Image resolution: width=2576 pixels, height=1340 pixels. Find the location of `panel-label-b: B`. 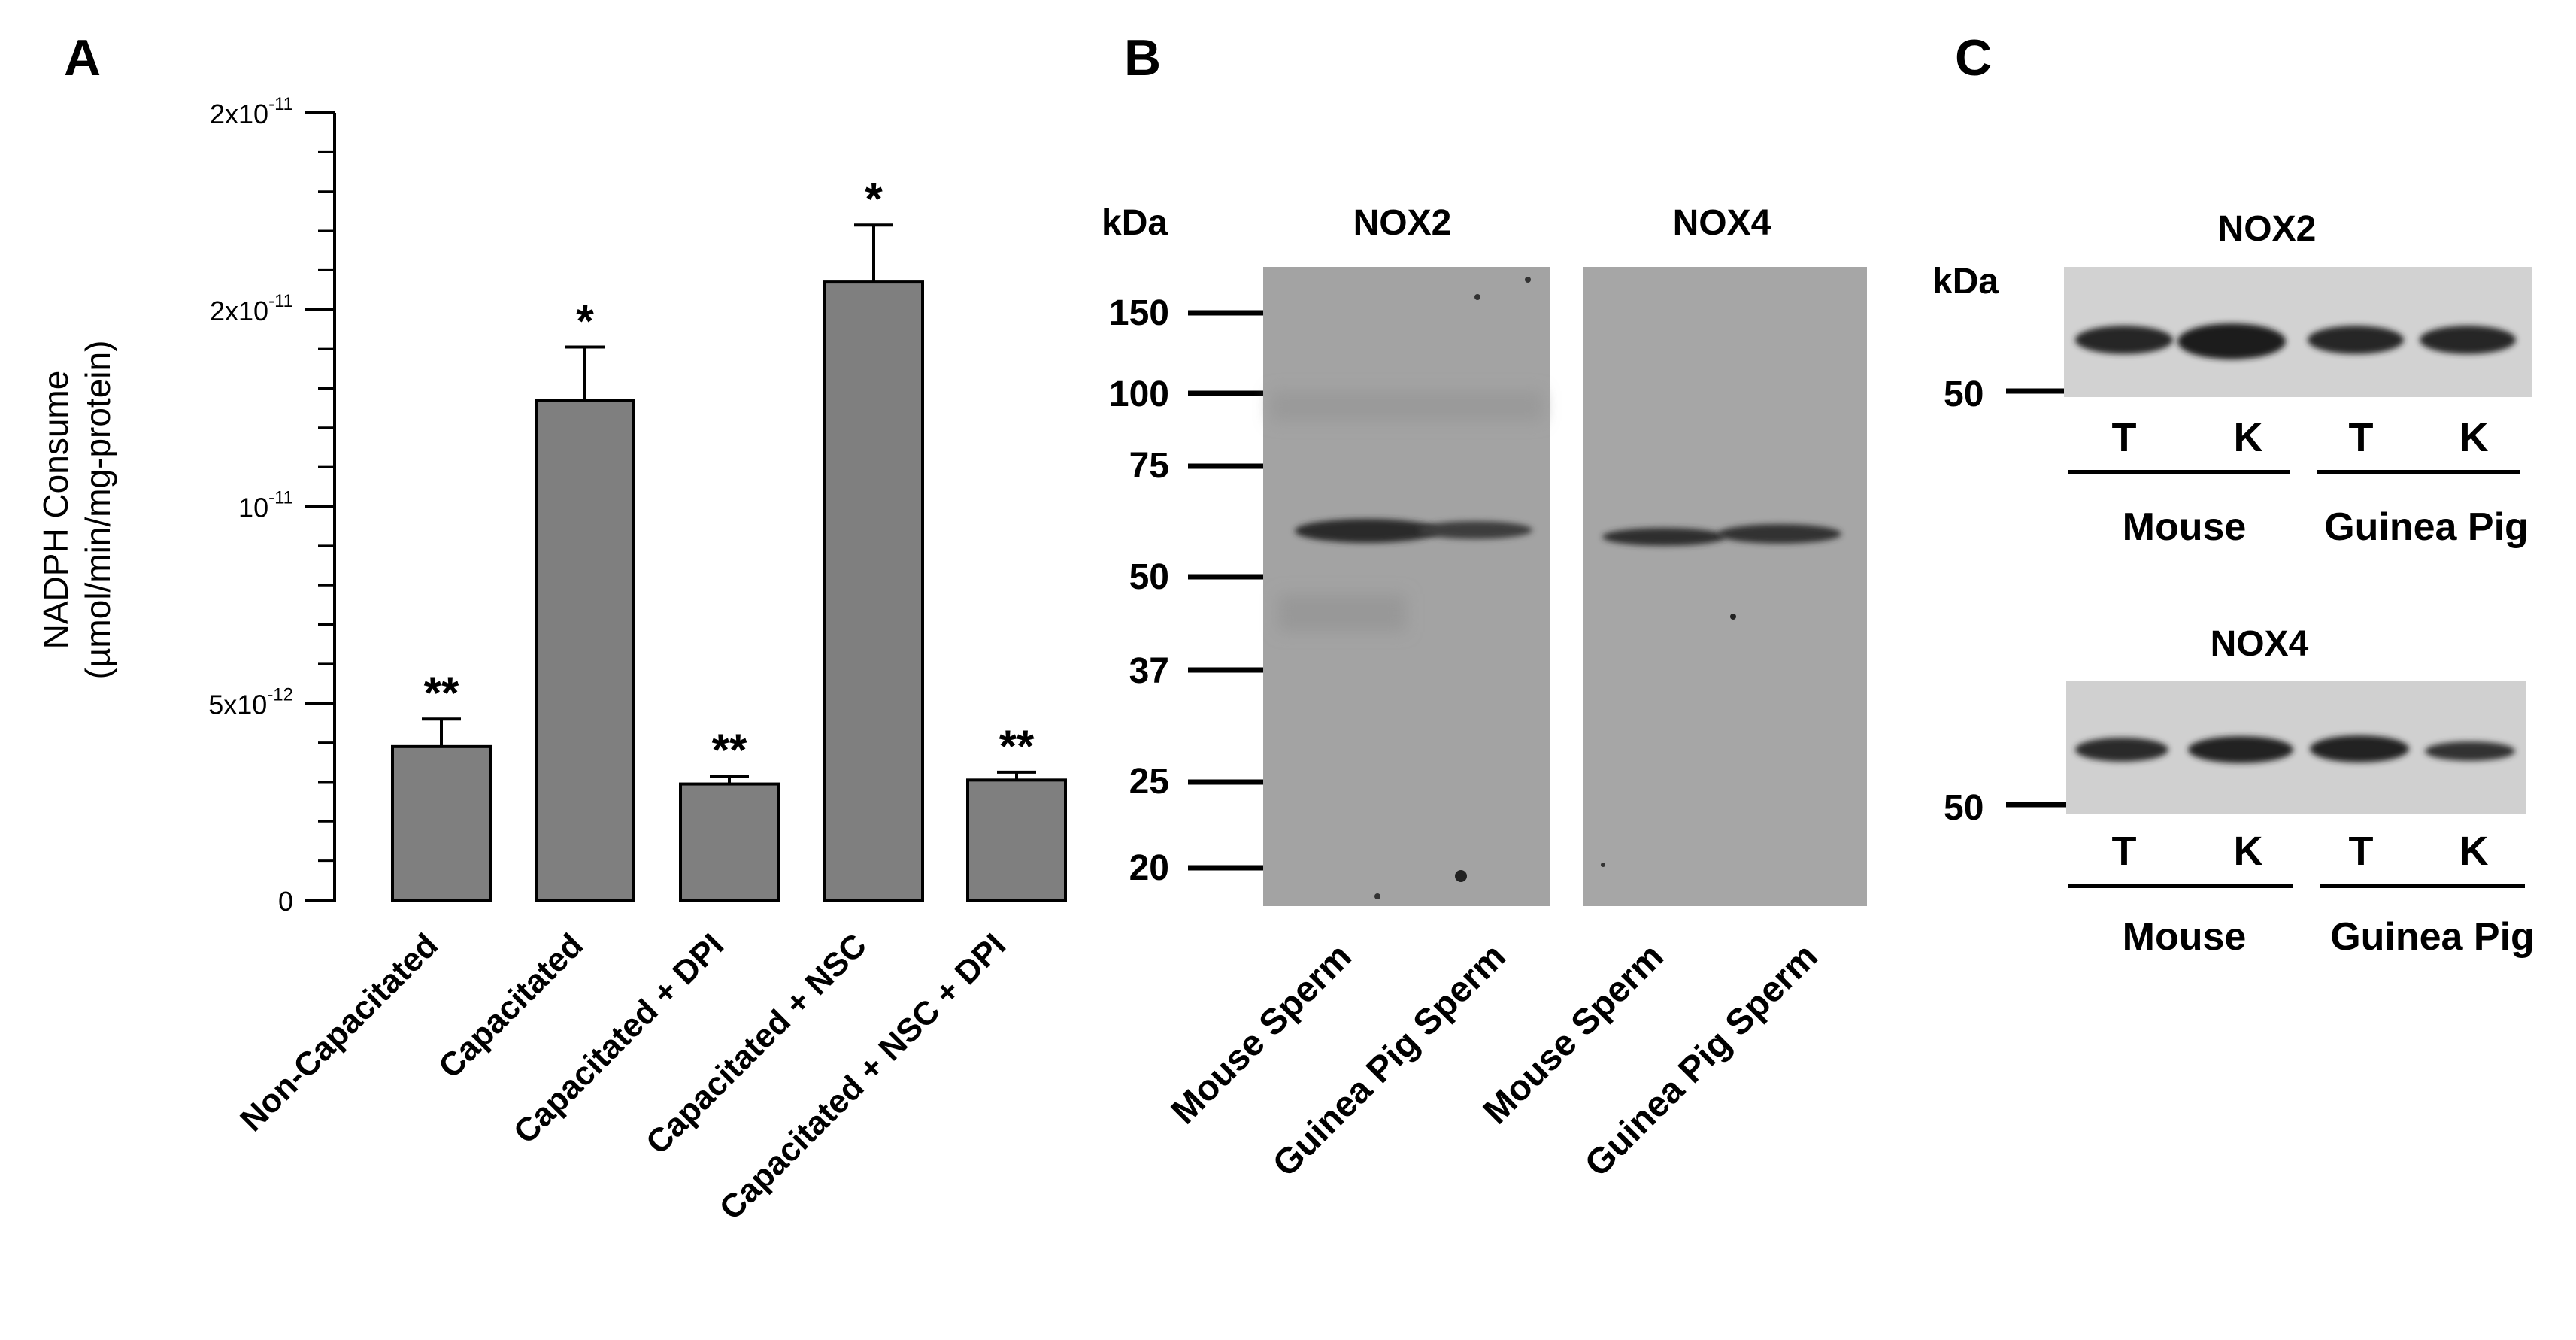

panel-label-b: B is located at coordinates (1142, 57).